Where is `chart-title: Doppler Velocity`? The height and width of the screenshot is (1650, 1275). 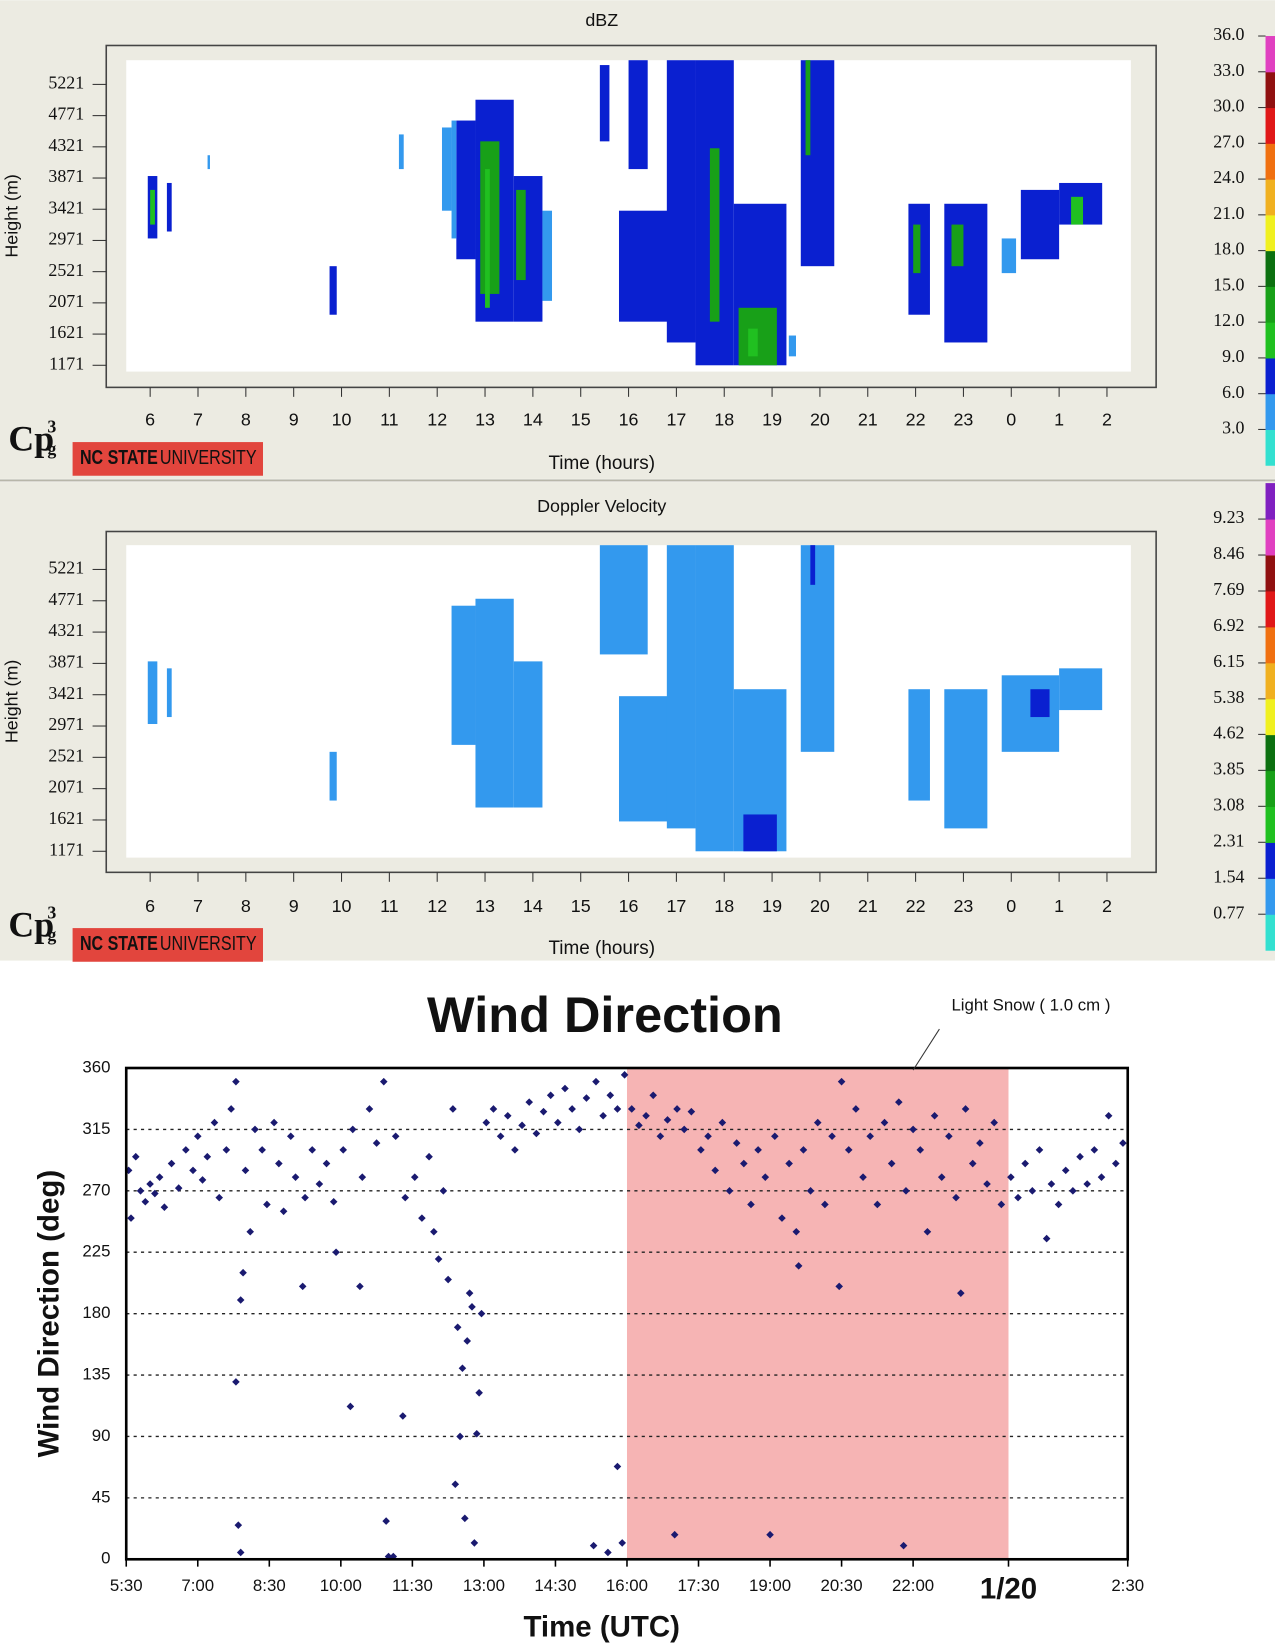
chart-title: Doppler Velocity is located at coordinates (601, 506).